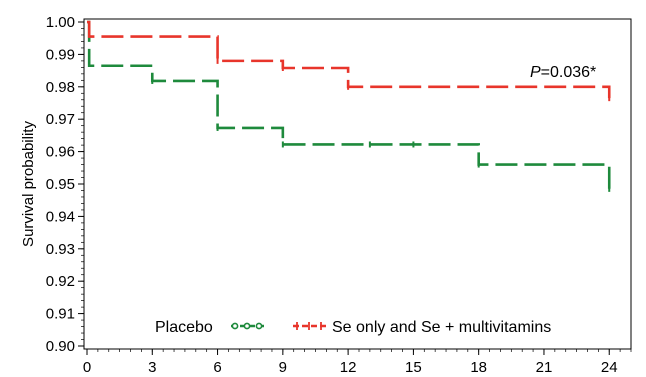 This screenshot has width=646, height=377. What do you see at coordinates (60, 119) in the screenshot?
I see `y-tick-label: 0.97` at bounding box center [60, 119].